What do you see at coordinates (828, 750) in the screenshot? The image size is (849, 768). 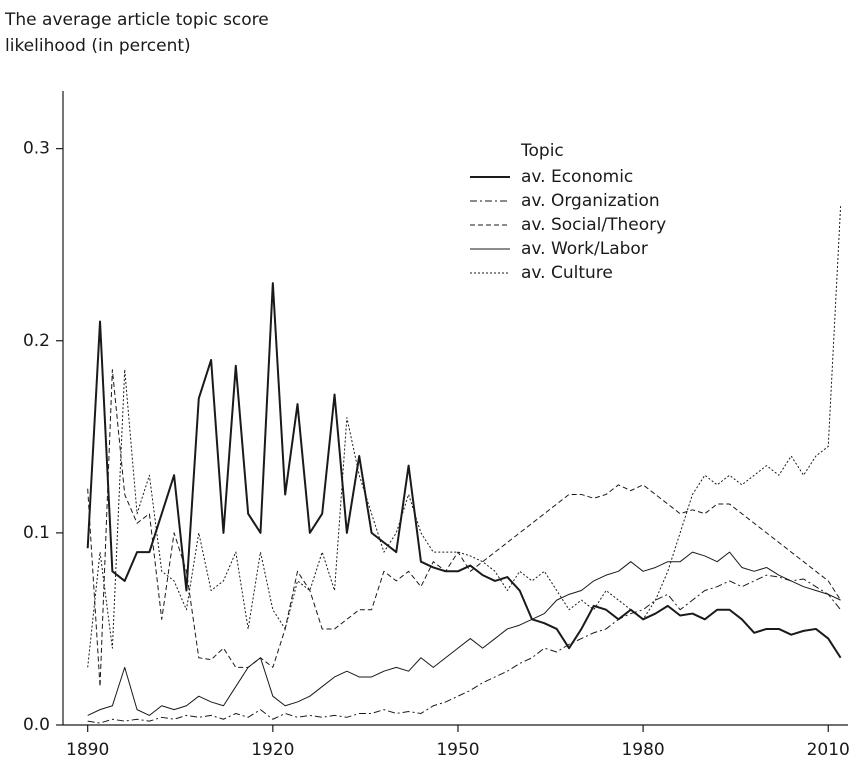 I see `x-tick-label: 2010` at bounding box center [828, 750].